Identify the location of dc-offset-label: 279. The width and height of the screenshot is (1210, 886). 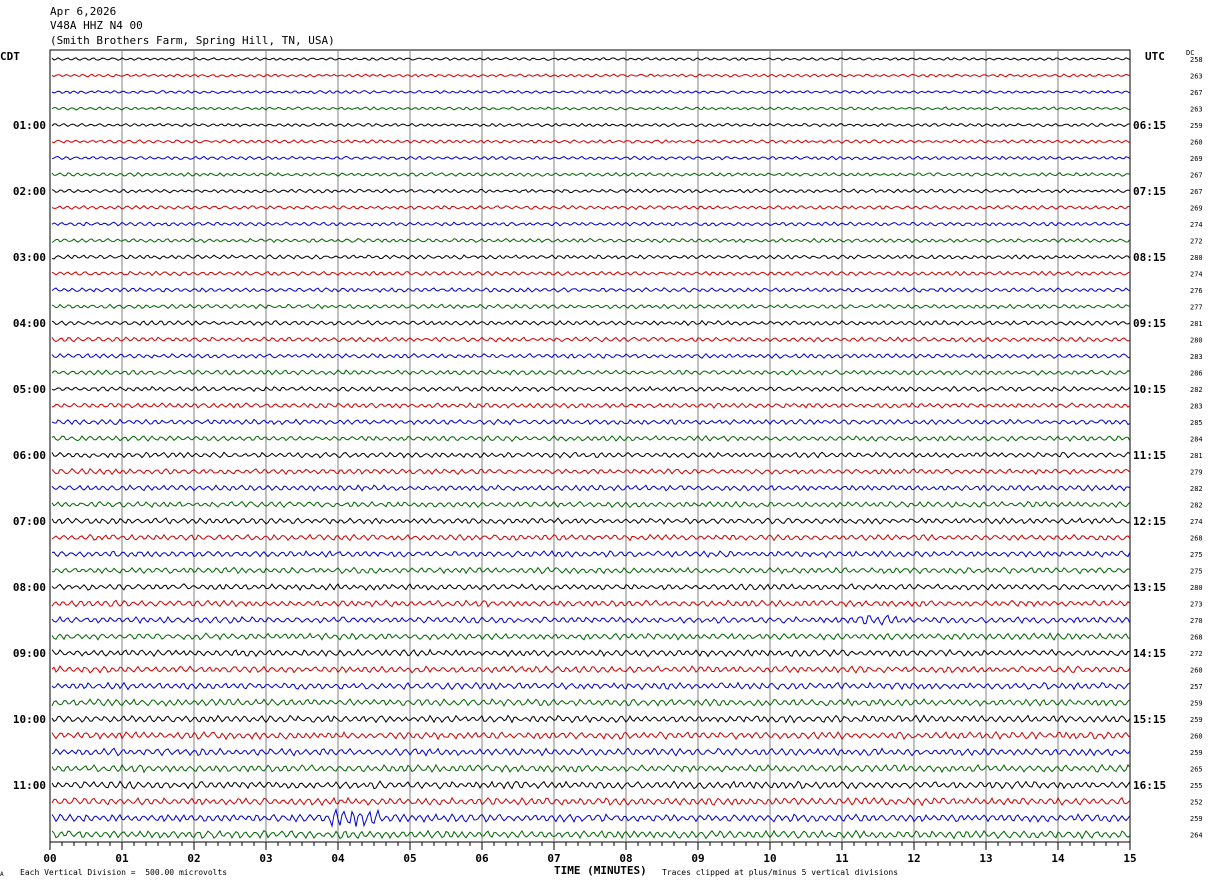
(1196, 473).